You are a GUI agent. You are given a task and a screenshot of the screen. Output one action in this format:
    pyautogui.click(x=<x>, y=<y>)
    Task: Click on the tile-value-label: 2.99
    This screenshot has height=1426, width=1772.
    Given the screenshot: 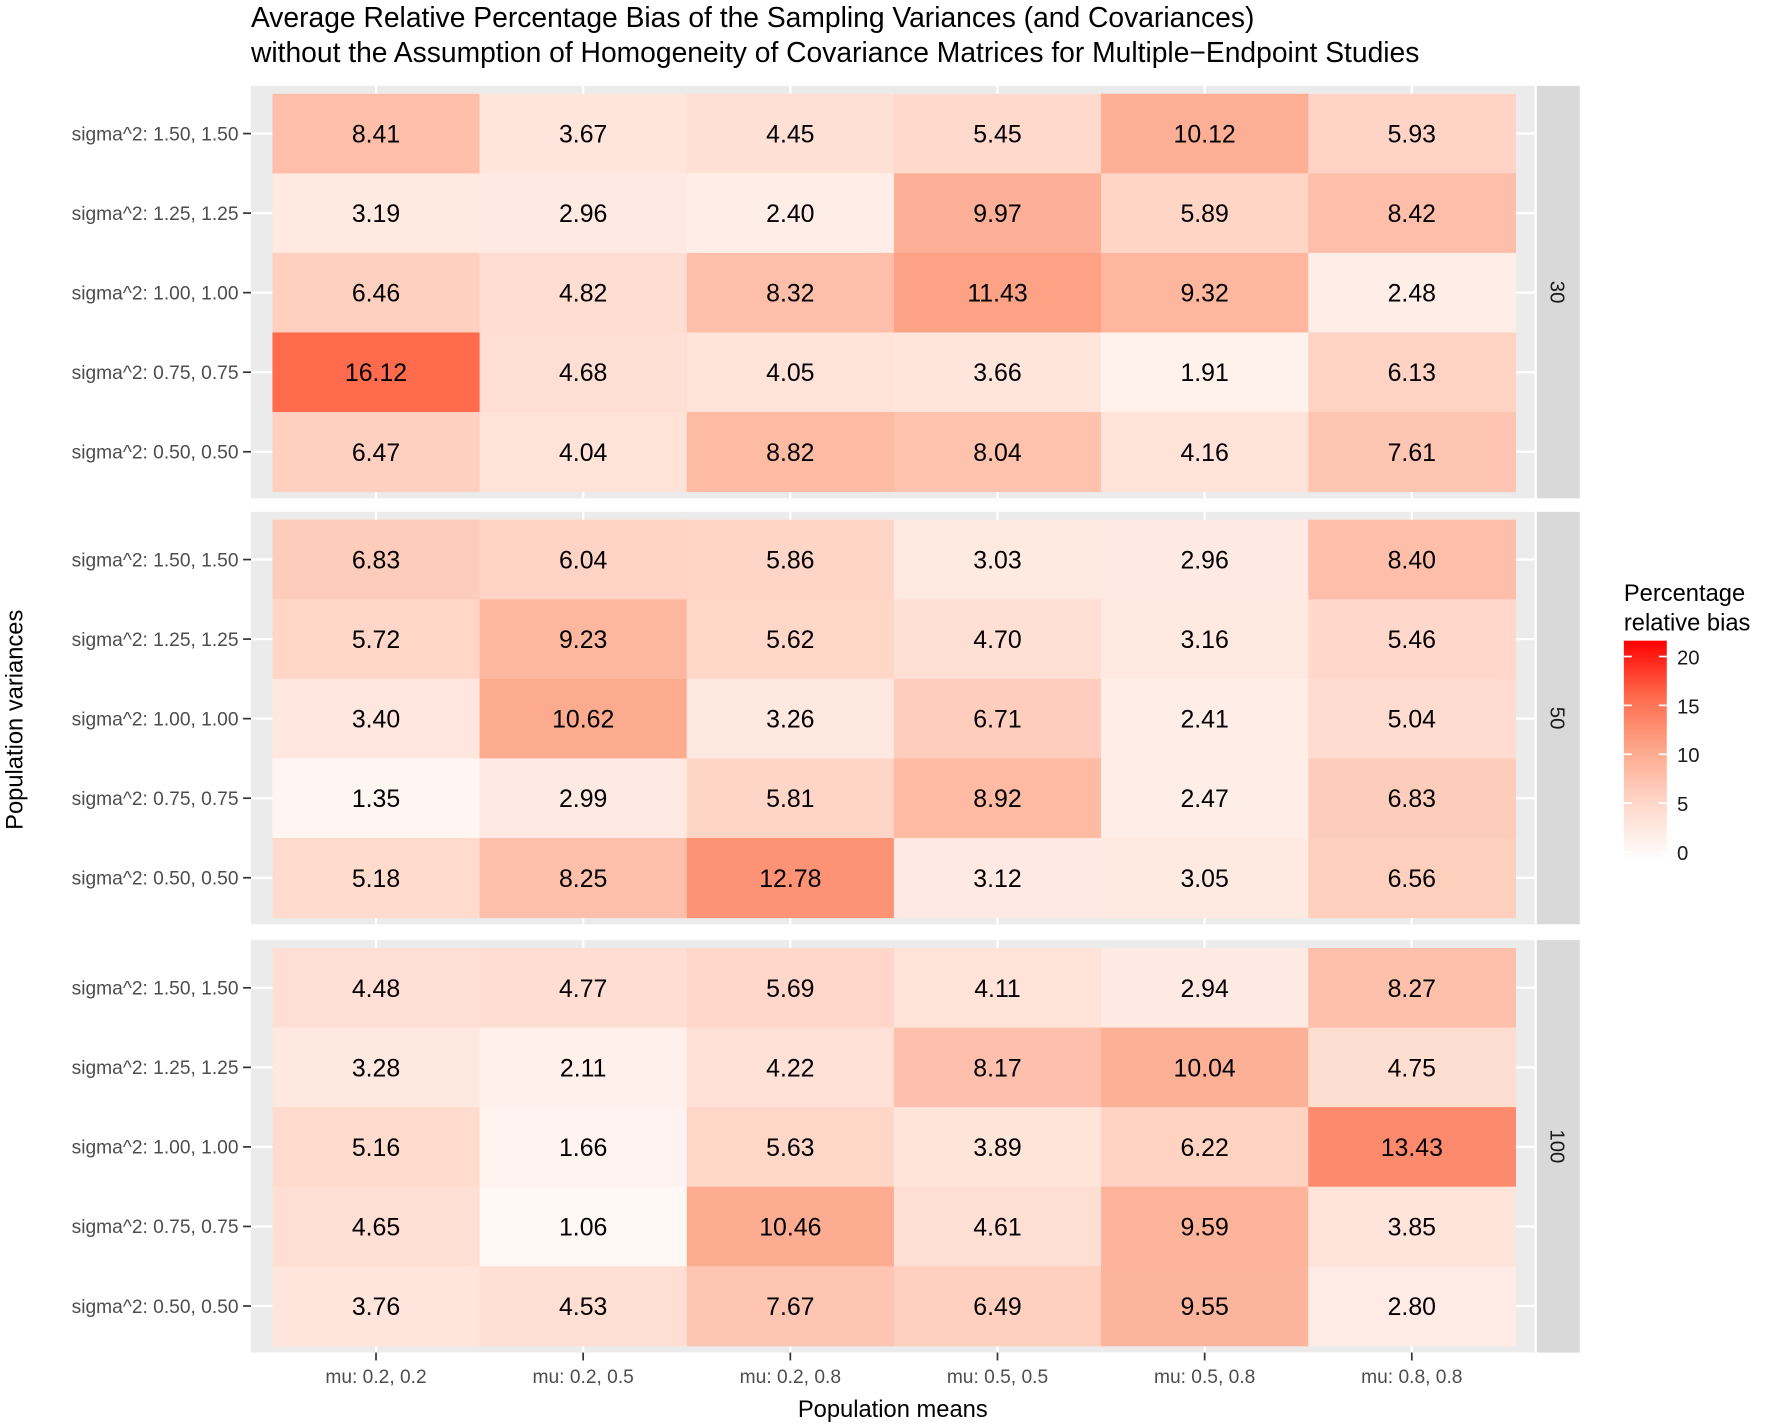 What is the action you would take?
    pyautogui.click(x=583, y=799)
    